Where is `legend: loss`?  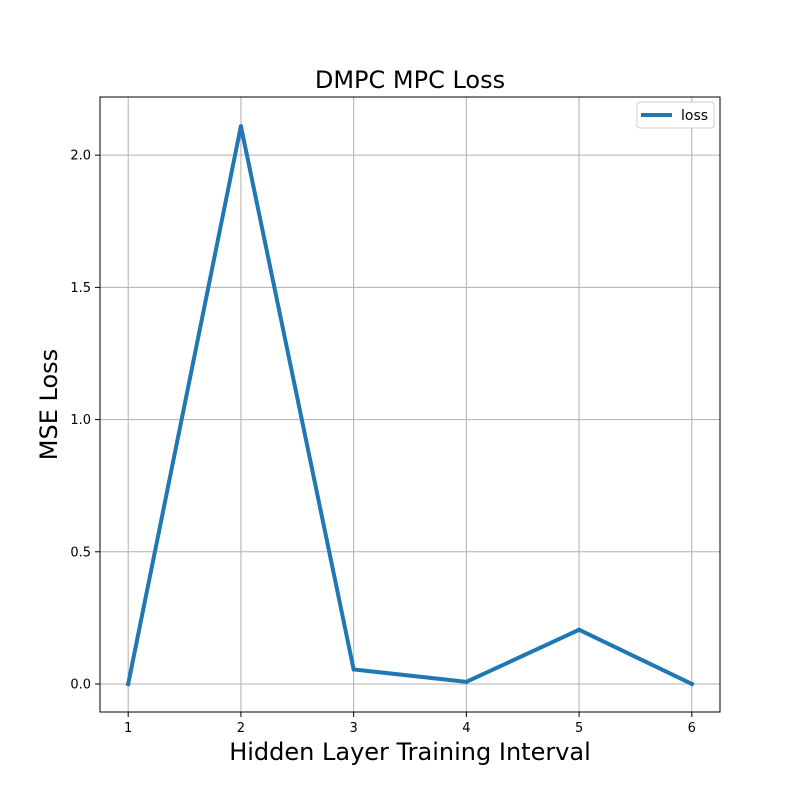
legend: loss is located at coordinates (675, 115).